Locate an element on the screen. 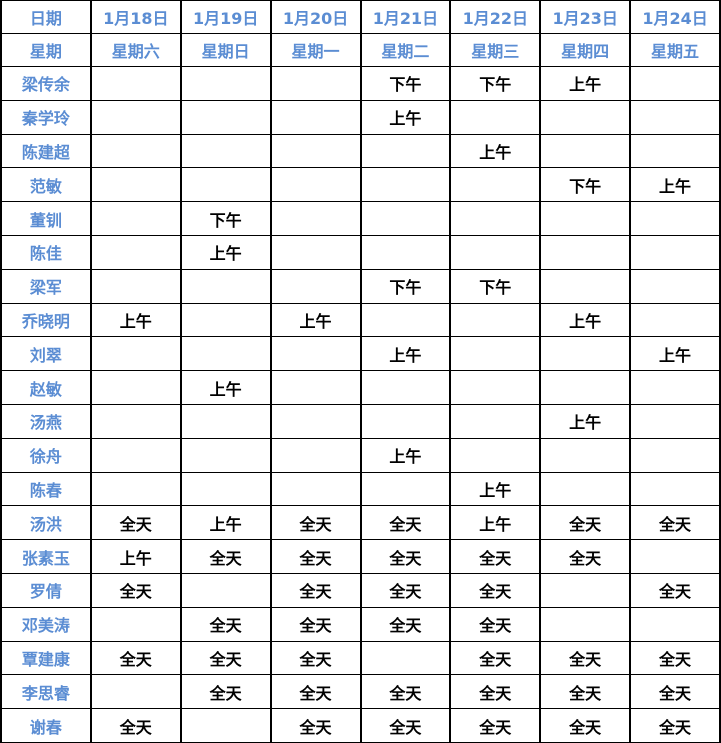 The height and width of the screenshot is (743, 721). person-row: 汤燕 上午 is located at coordinates (360, 421).